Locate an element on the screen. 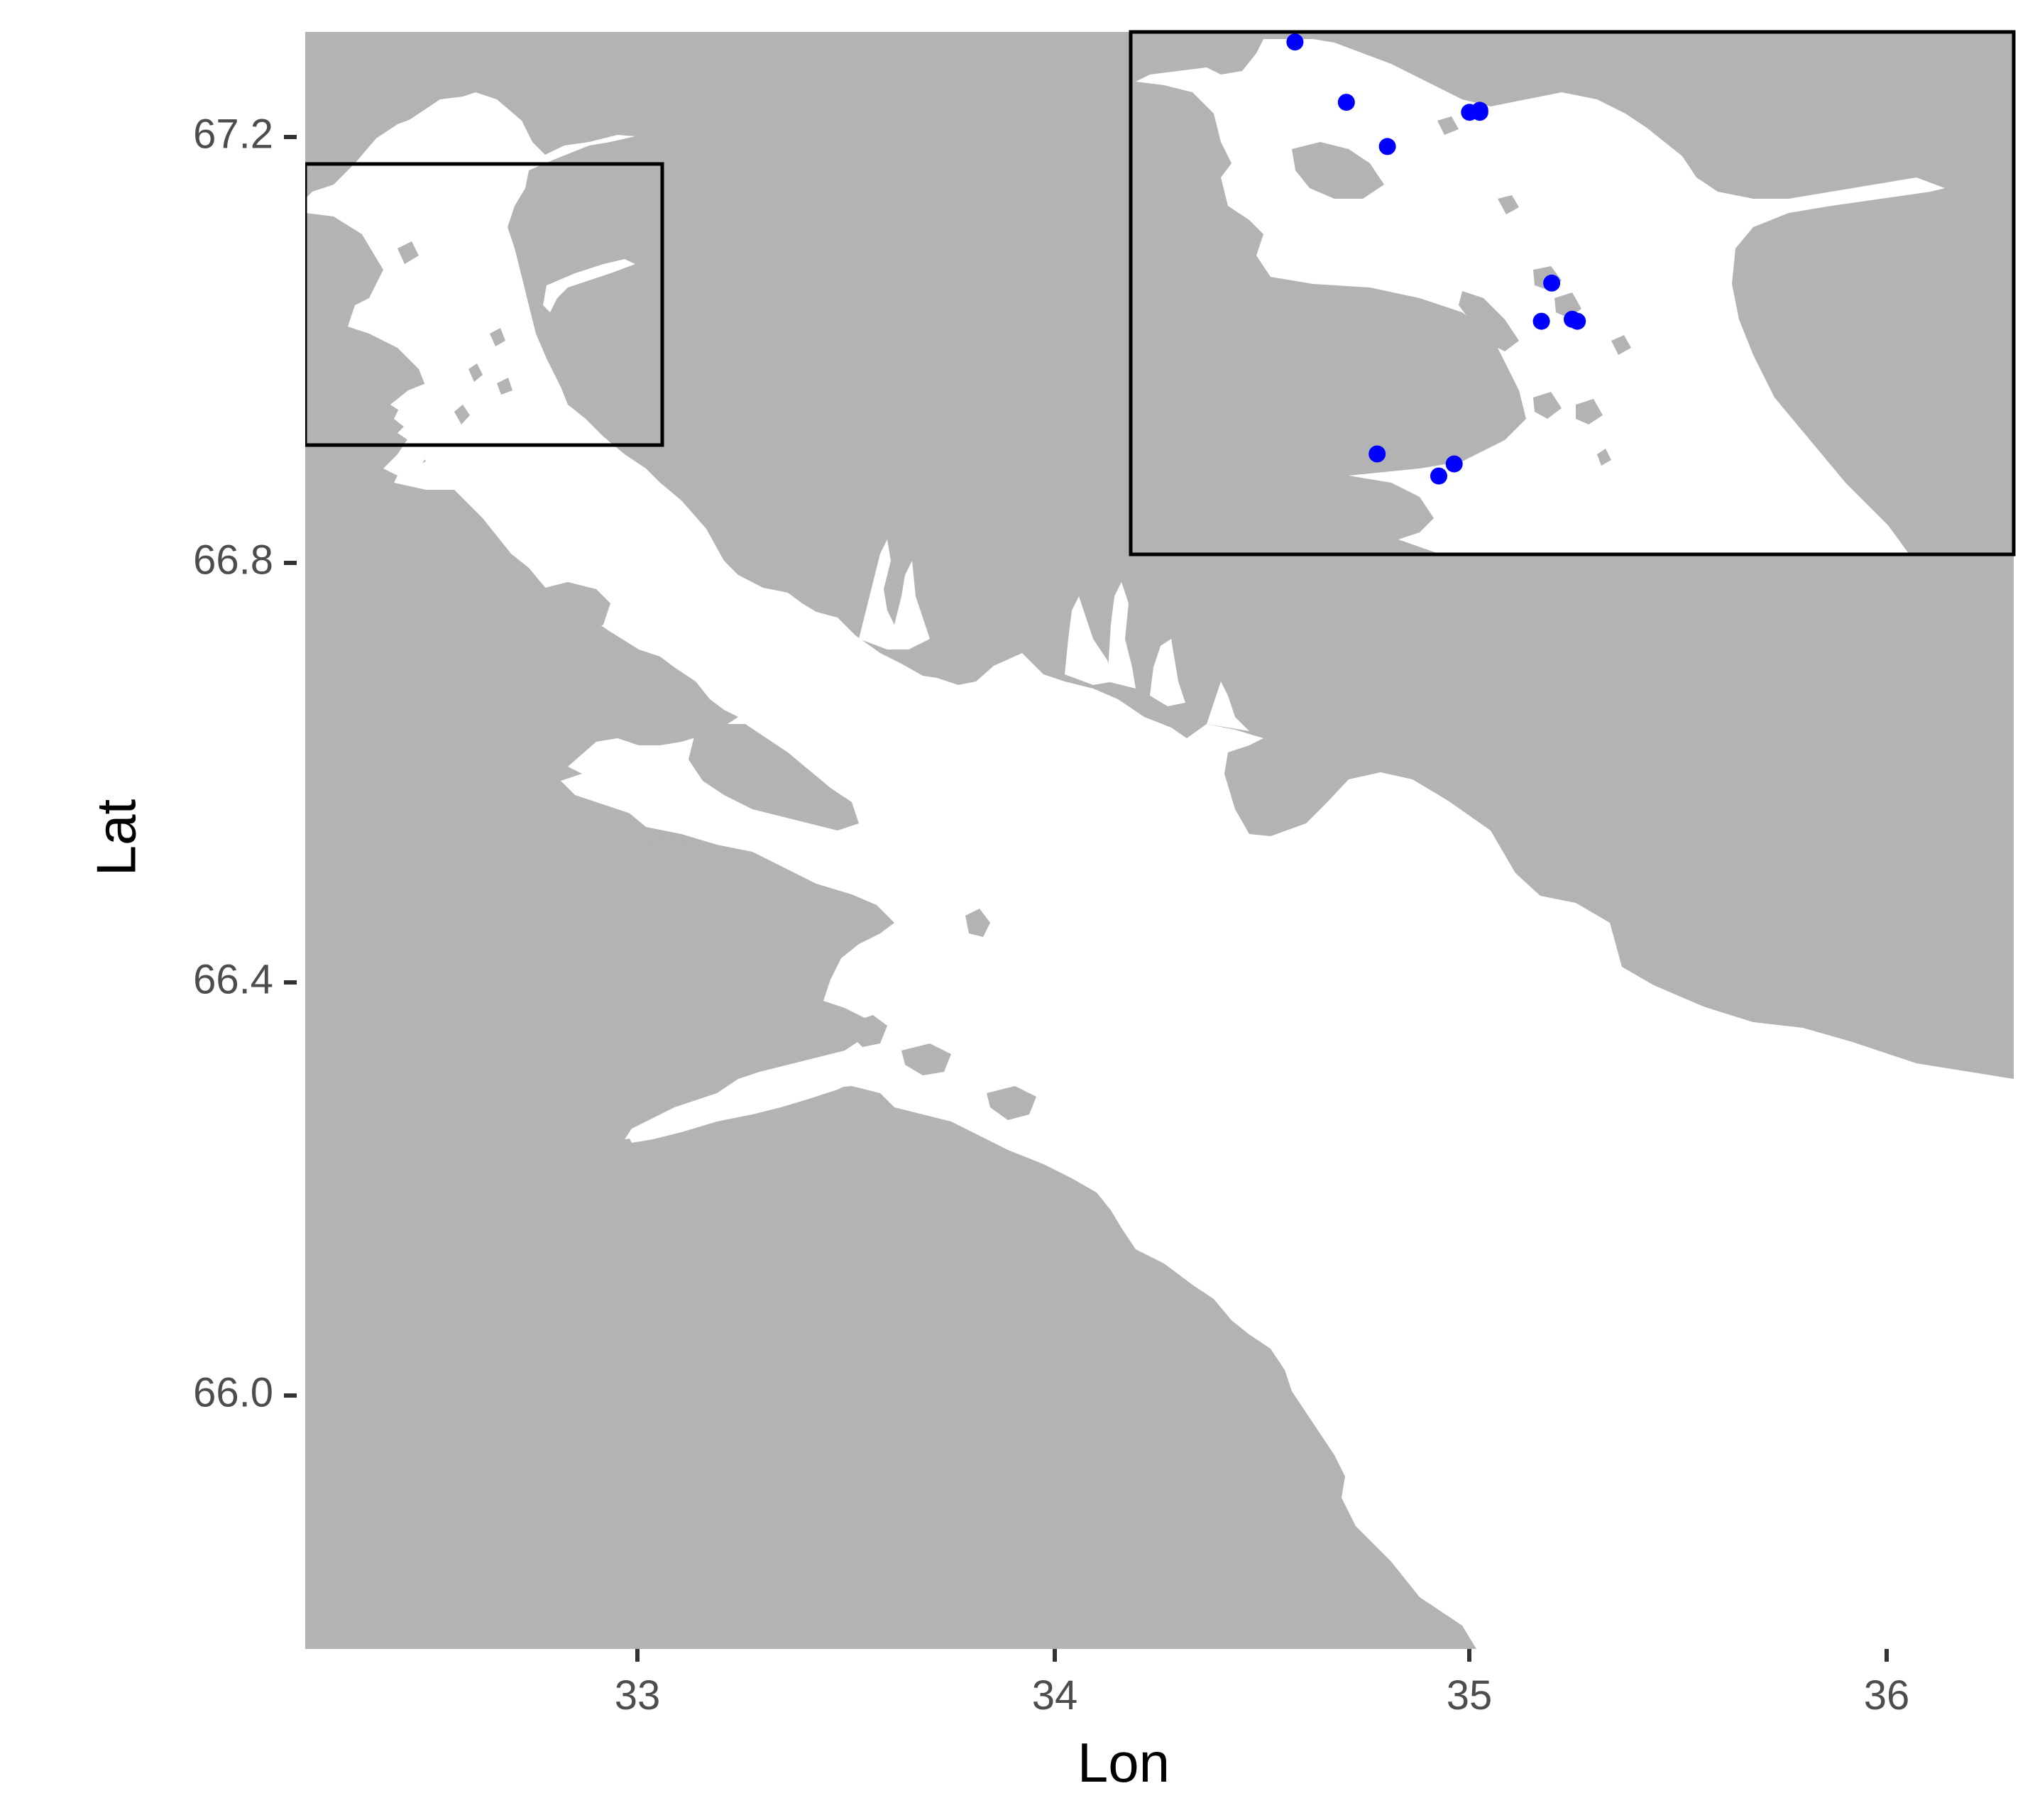 The image size is (2035, 1820). inset-points-layer is located at coordinates (1436, 259).